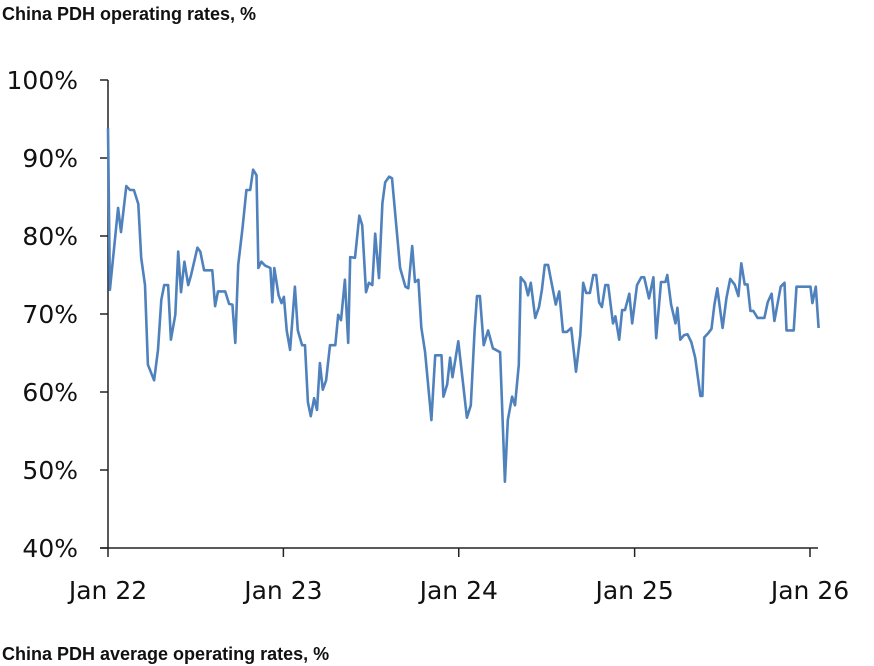 The height and width of the screenshot is (666, 874). Describe the element at coordinates (42, 80) in the screenshot. I see `y-tick-label: 100%` at that location.